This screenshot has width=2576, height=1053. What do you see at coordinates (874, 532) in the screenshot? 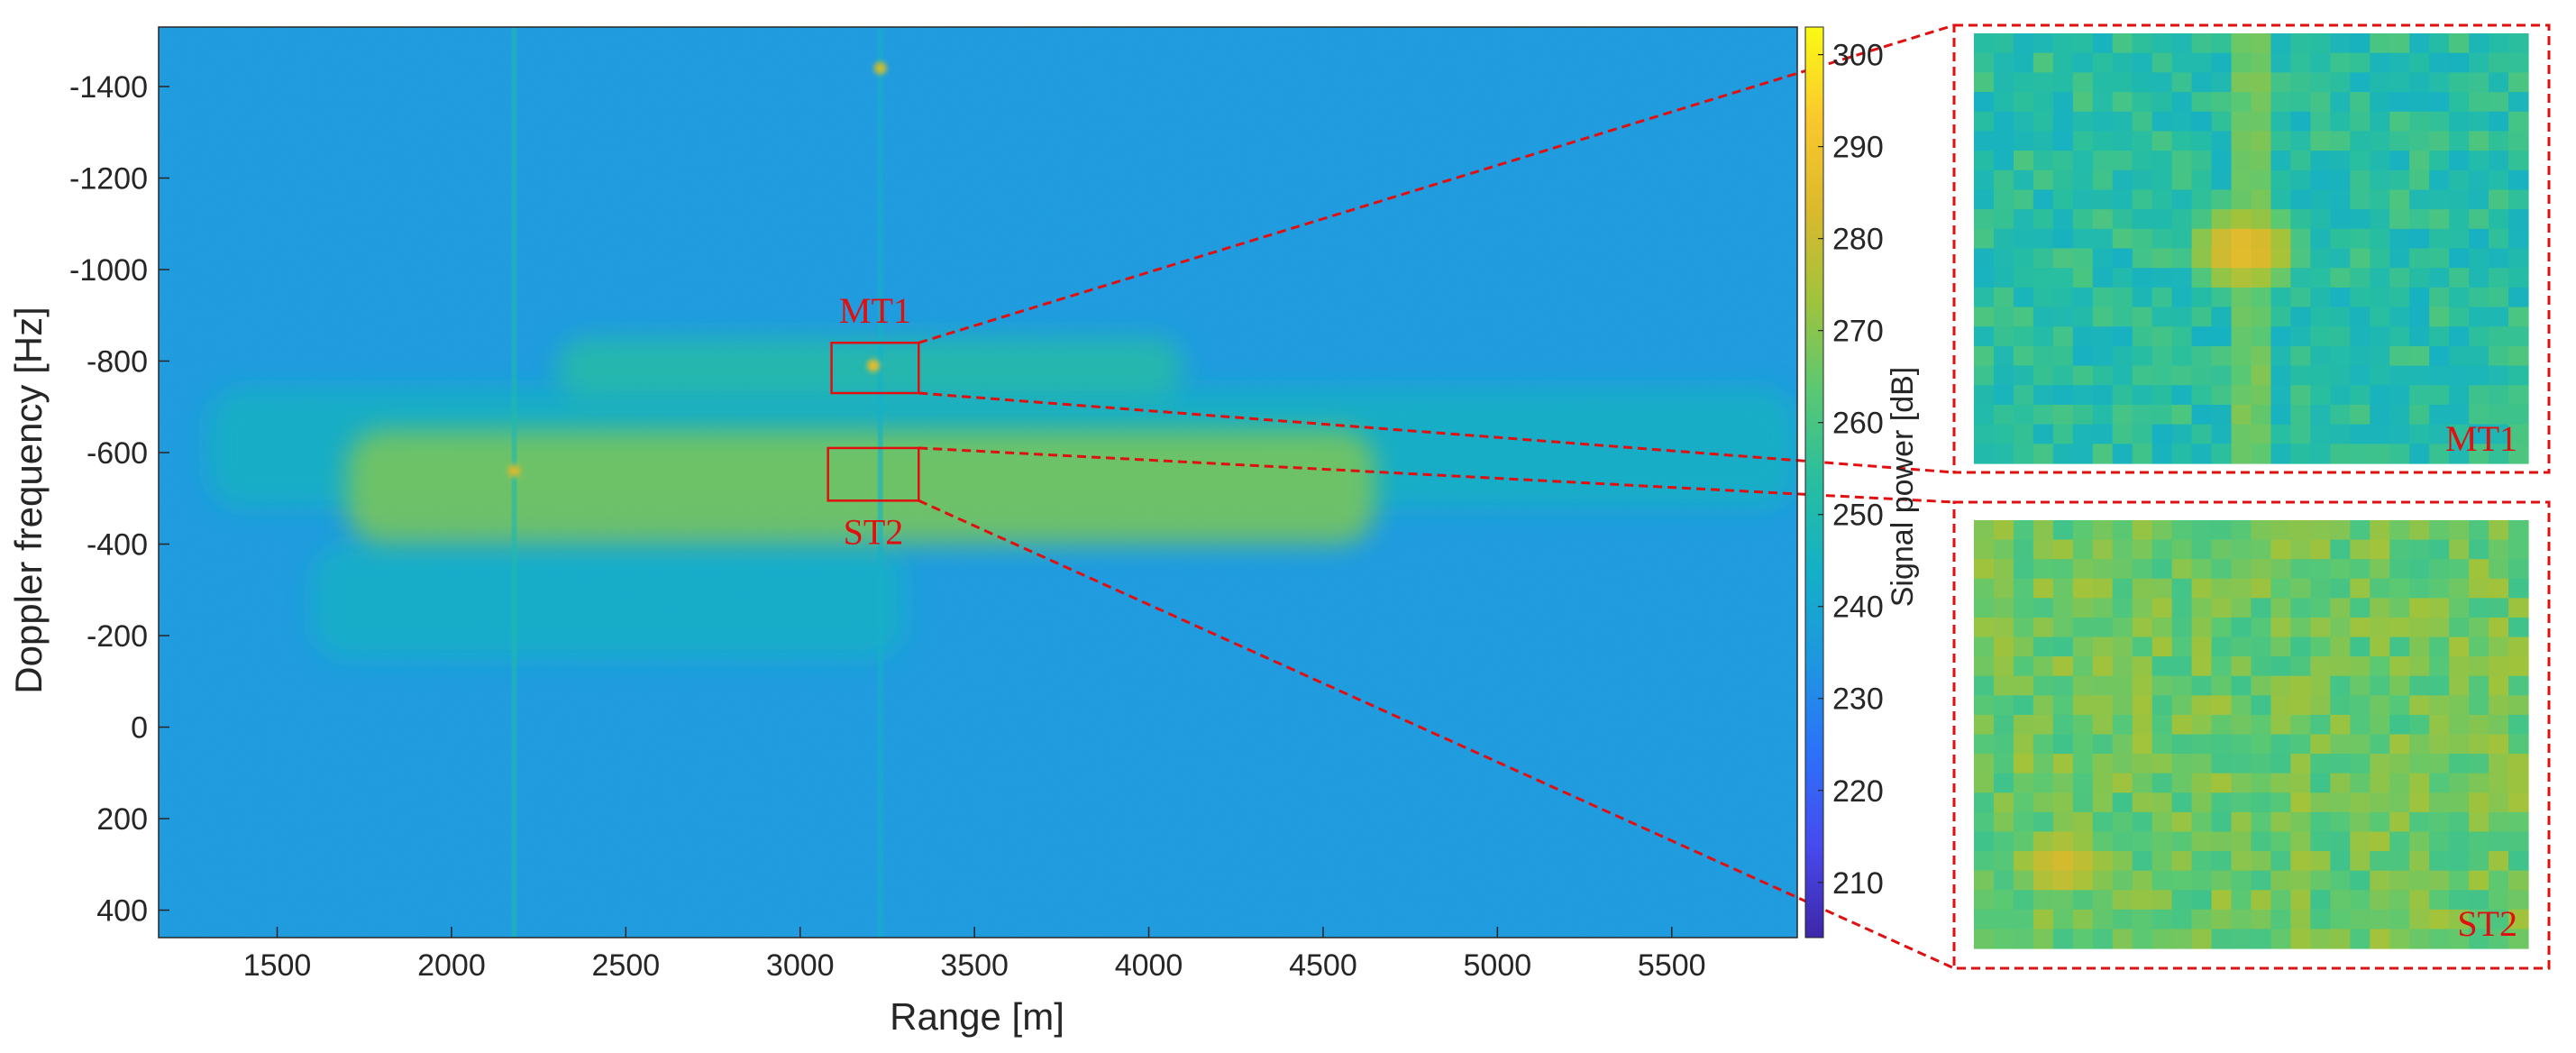
I see `region-label-st2: ST2` at bounding box center [874, 532].